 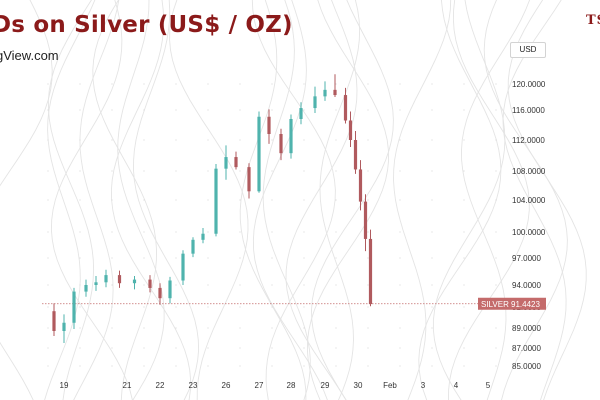 I want to click on x-tick-label: Feb, so click(x=390, y=385).